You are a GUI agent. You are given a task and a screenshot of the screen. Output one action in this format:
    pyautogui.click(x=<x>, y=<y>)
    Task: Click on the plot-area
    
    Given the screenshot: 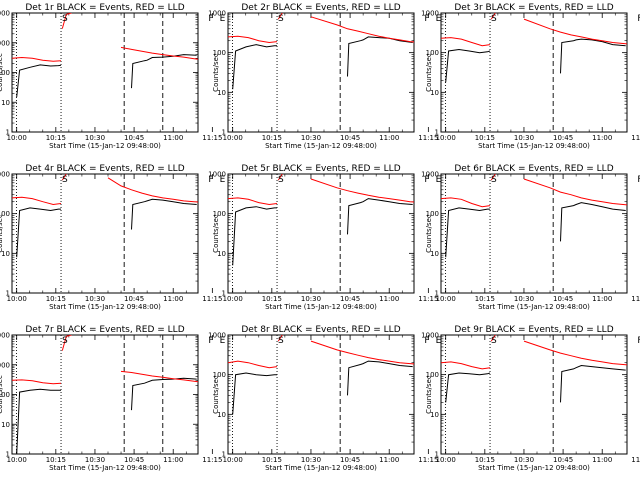 What is the action you would take?
    pyautogui.click(x=540, y=394)
    